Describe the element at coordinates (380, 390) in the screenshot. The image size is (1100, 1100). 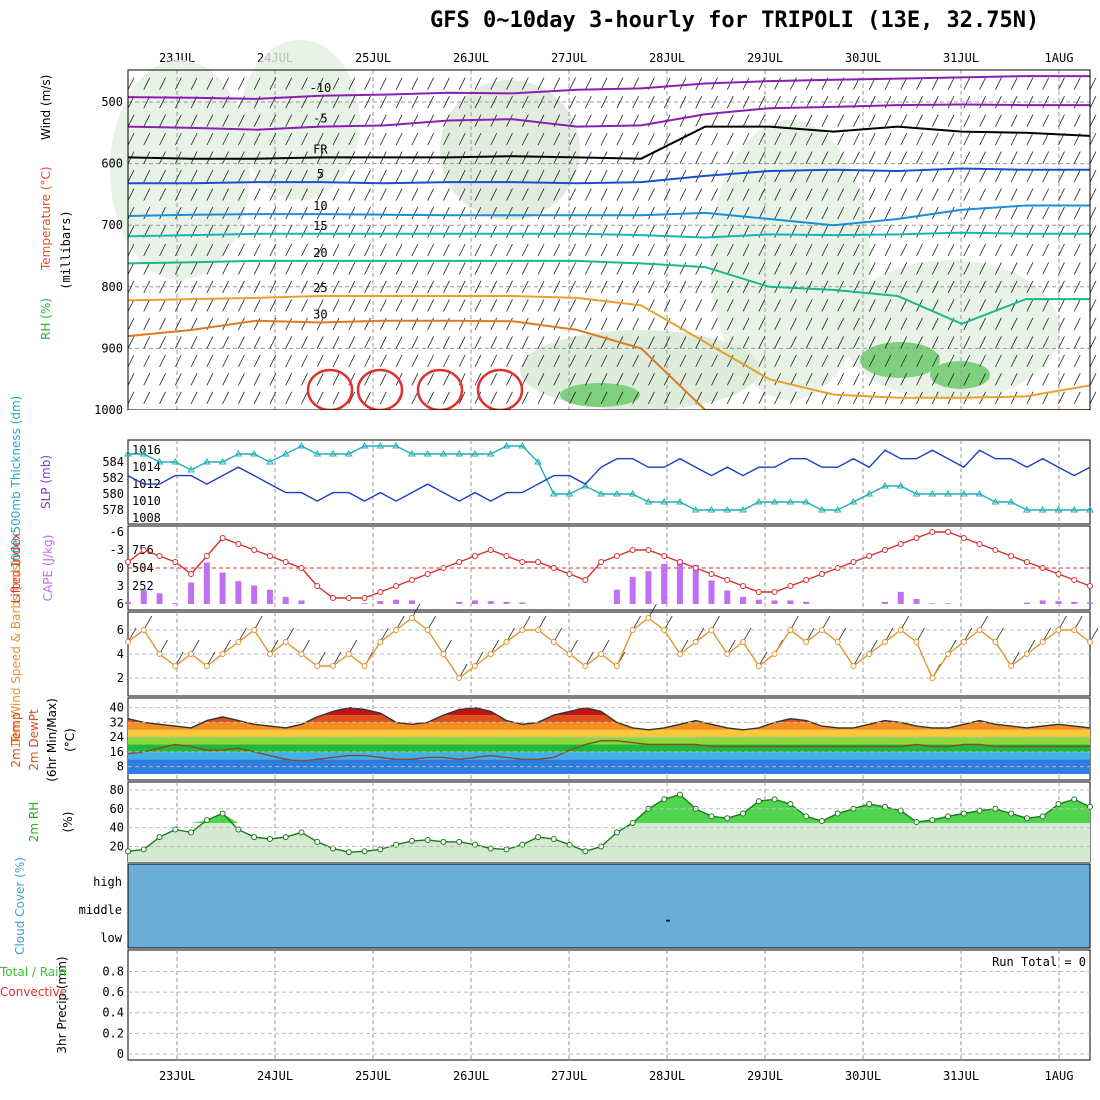
I see `isotherm-35-loop` at that location.